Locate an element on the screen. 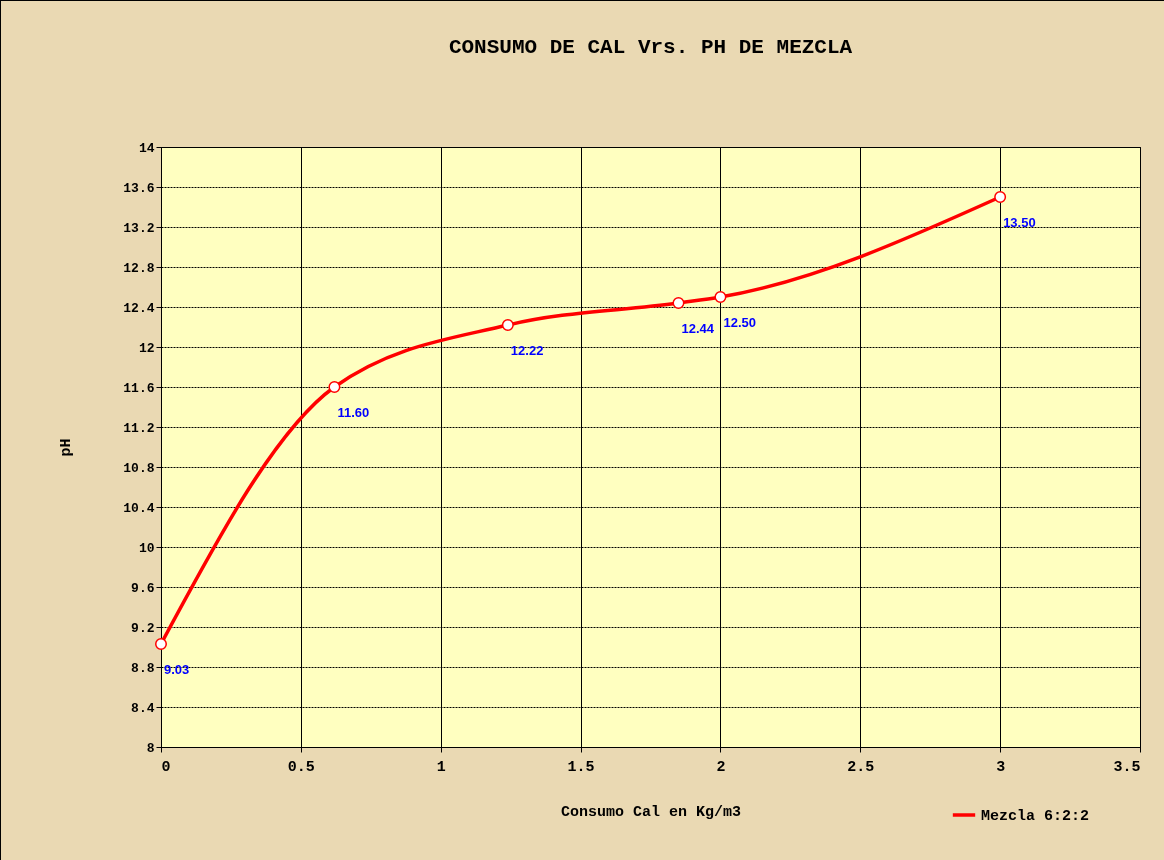 The width and height of the screenshot is (1164, 860). y-tick-label: 14 is located at coordinates (146, 148).